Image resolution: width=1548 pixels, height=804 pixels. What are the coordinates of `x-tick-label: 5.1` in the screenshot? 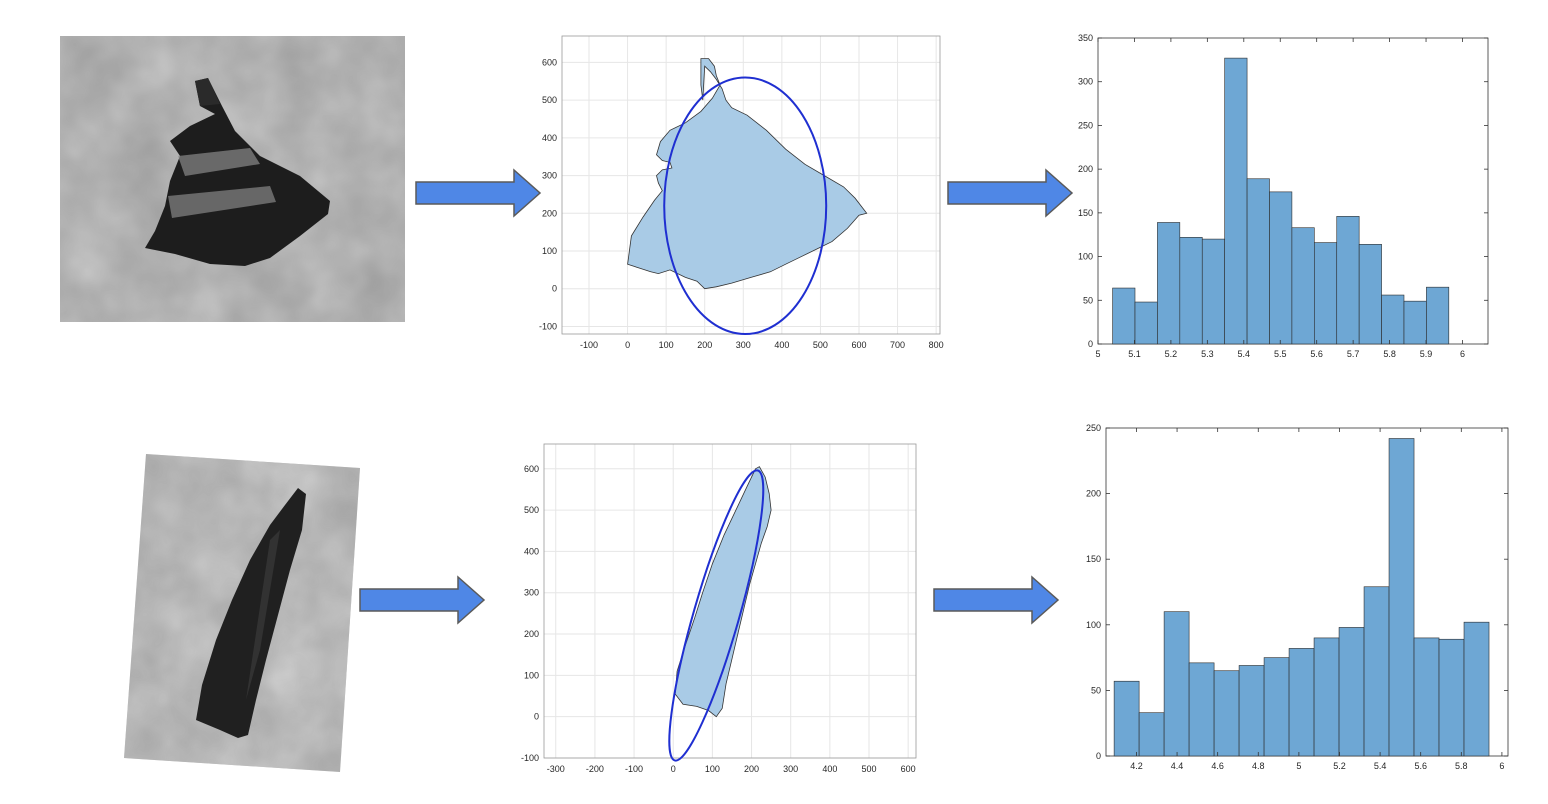 It's located at (1134, 353).